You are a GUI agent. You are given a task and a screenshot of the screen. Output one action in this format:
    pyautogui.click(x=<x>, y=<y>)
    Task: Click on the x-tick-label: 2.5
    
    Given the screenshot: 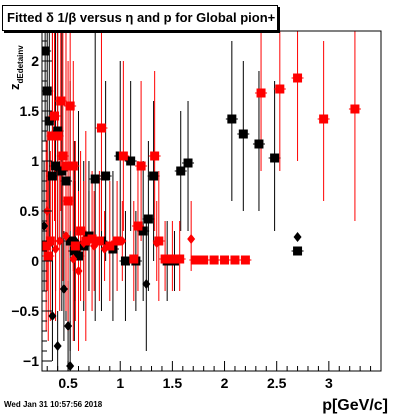 What is the action you would take?
    pyautogui.click(x=277, y=383)
    